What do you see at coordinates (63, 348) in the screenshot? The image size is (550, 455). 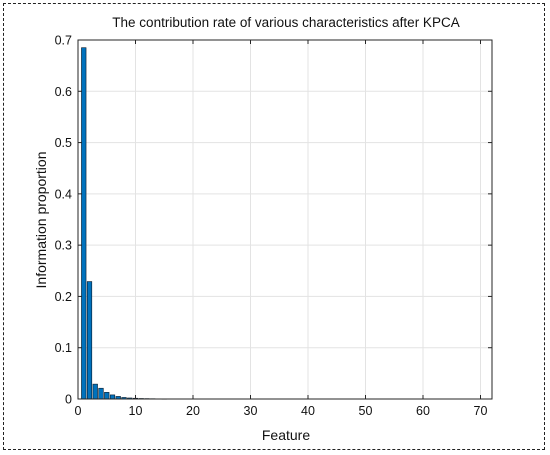 I see `y-tick-label: 0.1` at bounding box center [63, 348].